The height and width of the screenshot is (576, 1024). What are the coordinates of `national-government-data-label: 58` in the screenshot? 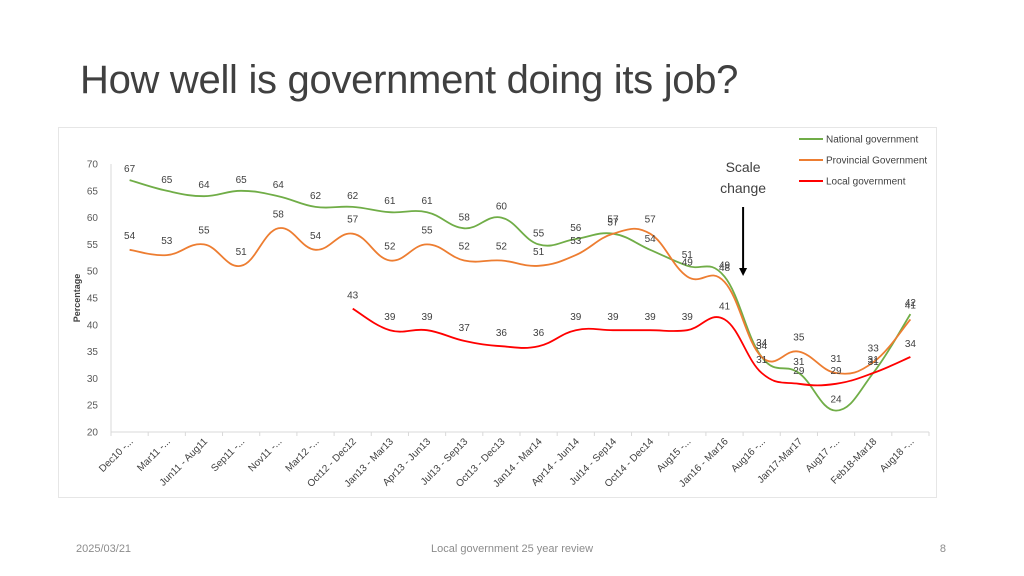 It's located at (465, 217).